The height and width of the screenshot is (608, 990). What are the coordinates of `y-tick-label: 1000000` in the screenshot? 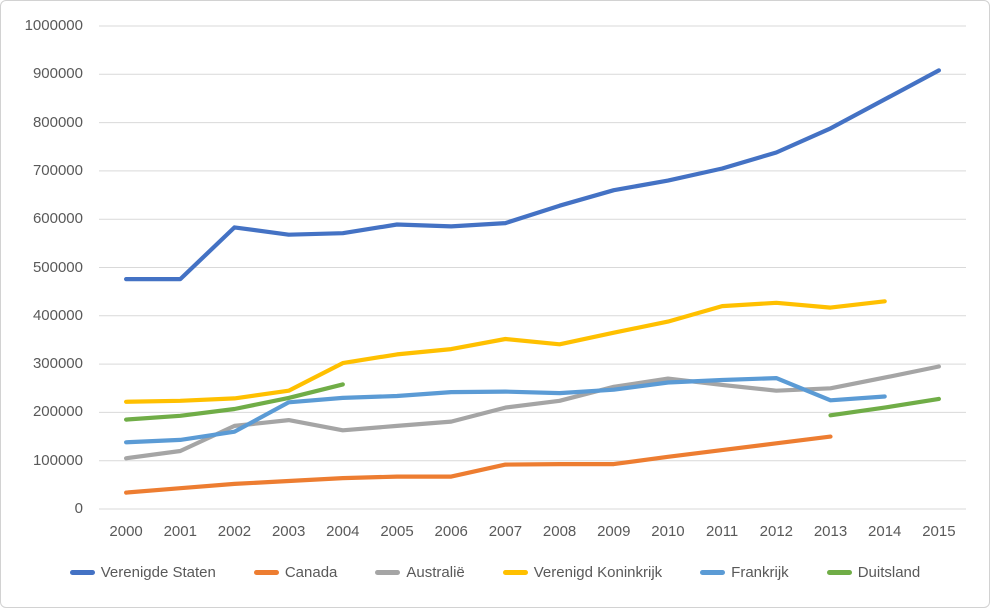 It's located at (53, 25).